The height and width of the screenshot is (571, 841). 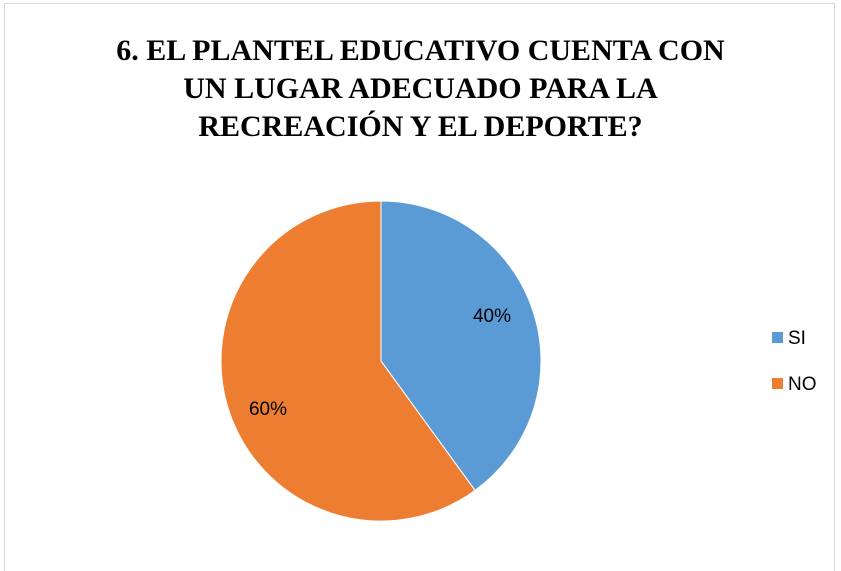 What do you see at coordinates (777, 337) in the screenshot?
I see `legend-swatch-si` at bounding box center [777, 337].